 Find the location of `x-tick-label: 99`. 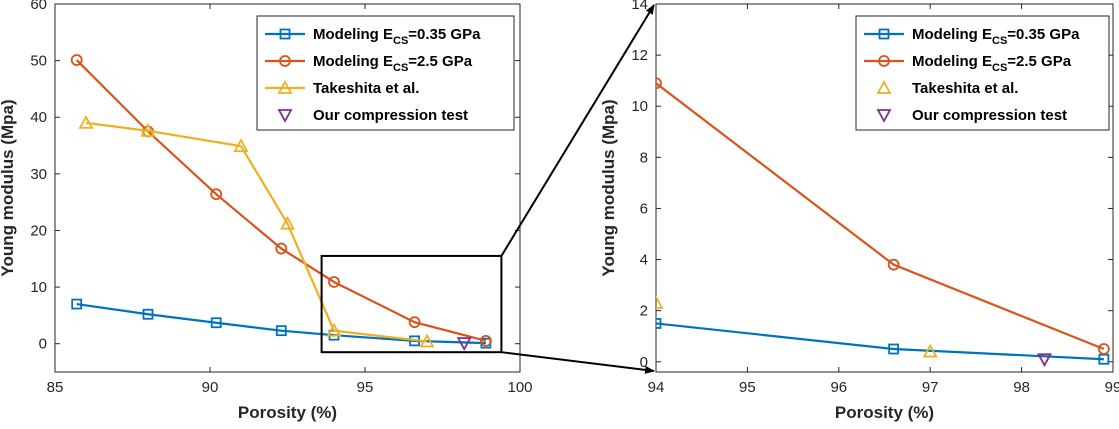

x-tick-label: 99 is located at coordinates (1112, 387).